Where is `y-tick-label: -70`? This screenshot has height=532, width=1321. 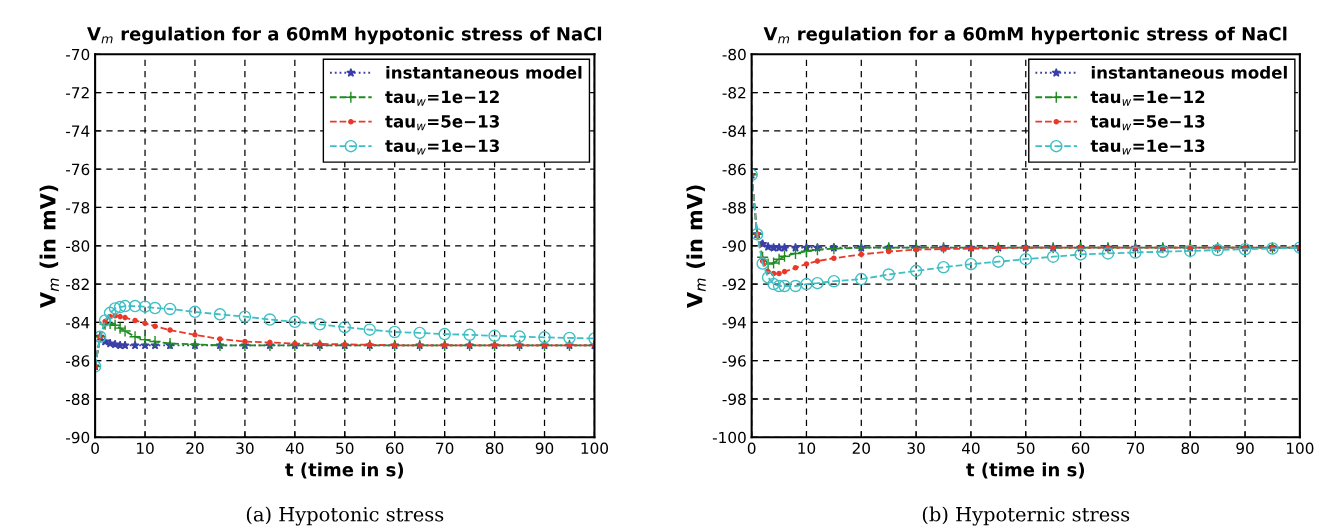 y-tick-label: -70 is located at coordinates (78, 54).